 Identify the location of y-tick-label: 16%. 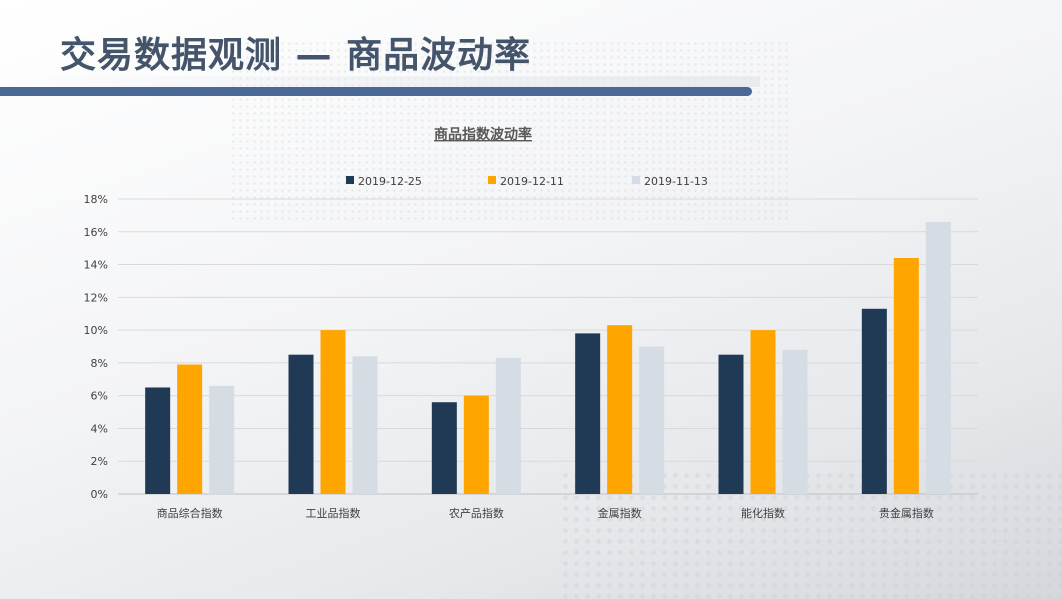
(96, 232).